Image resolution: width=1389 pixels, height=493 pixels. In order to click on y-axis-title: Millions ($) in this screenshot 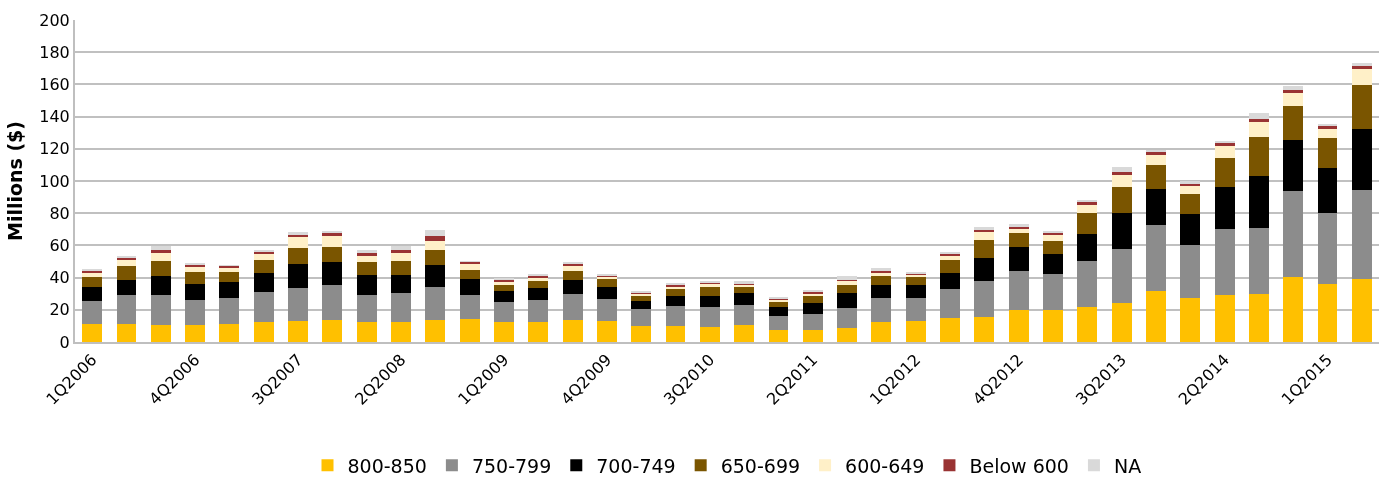, I will do `click(14, 181)`.